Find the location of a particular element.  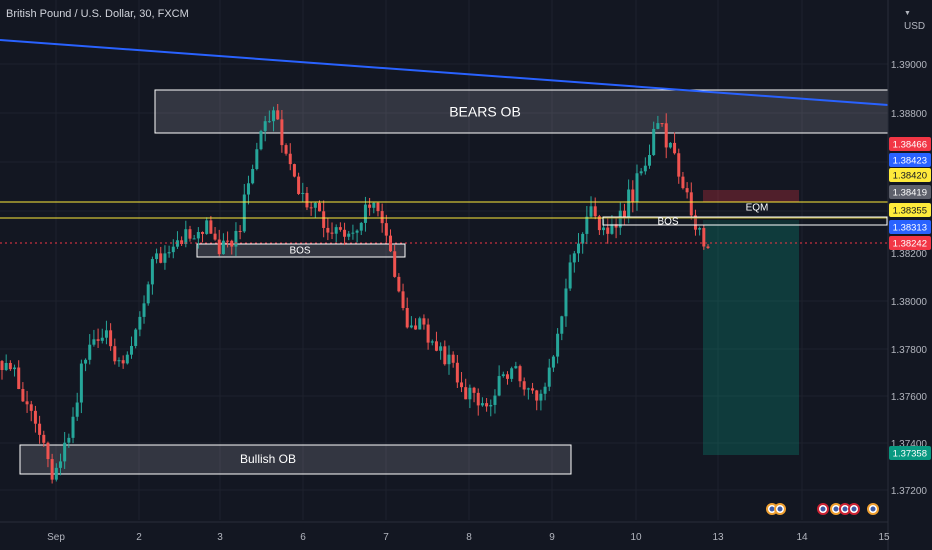

eqm-label: EQM is located at coordinates (757, 208).